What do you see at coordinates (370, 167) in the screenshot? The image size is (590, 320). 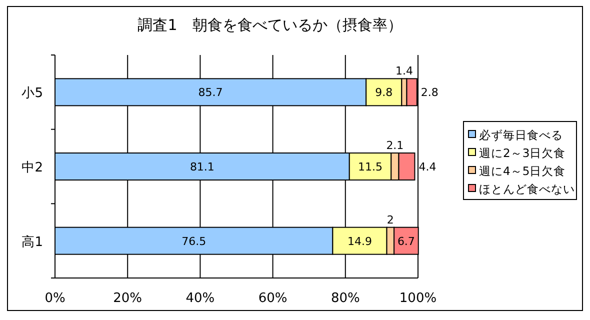 I see `data-label: 11.5` at bounding box center [370, 167].